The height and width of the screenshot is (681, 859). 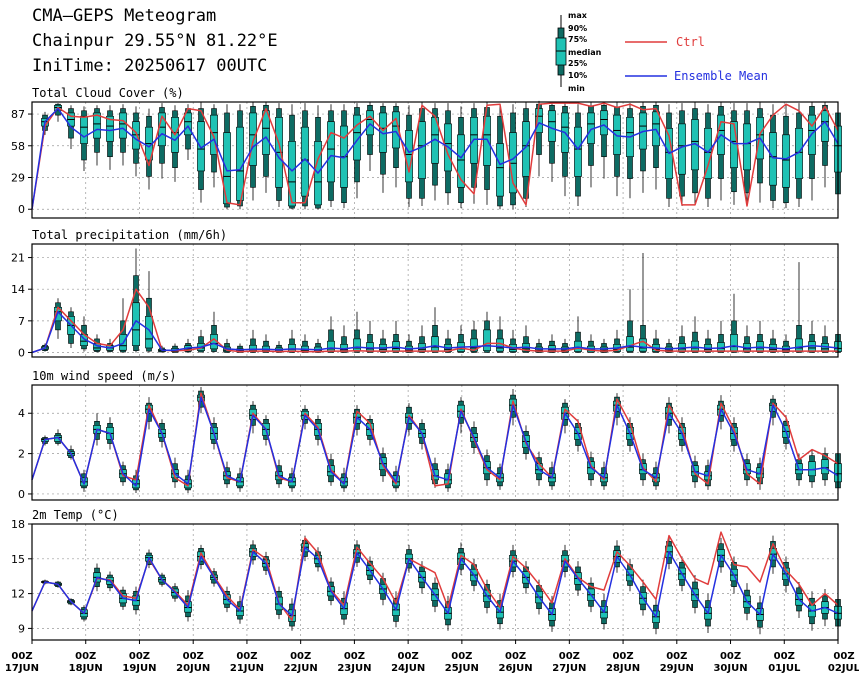 What do you see at coordinates (516, 668) in the screenshot?
I see `x-tick-date: 26JUN` at bounding box center [516, 668].